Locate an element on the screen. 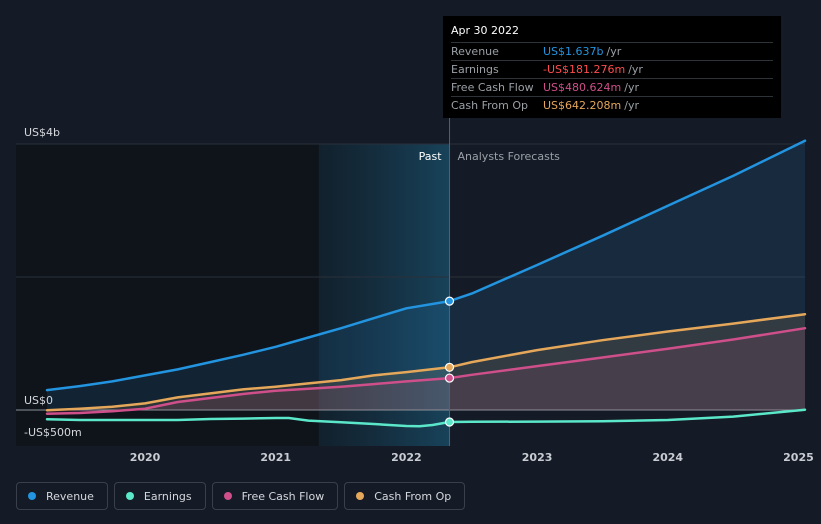 The image size is (821, 524). x-tick-label: 2021 is located at coordinates (275, 457).